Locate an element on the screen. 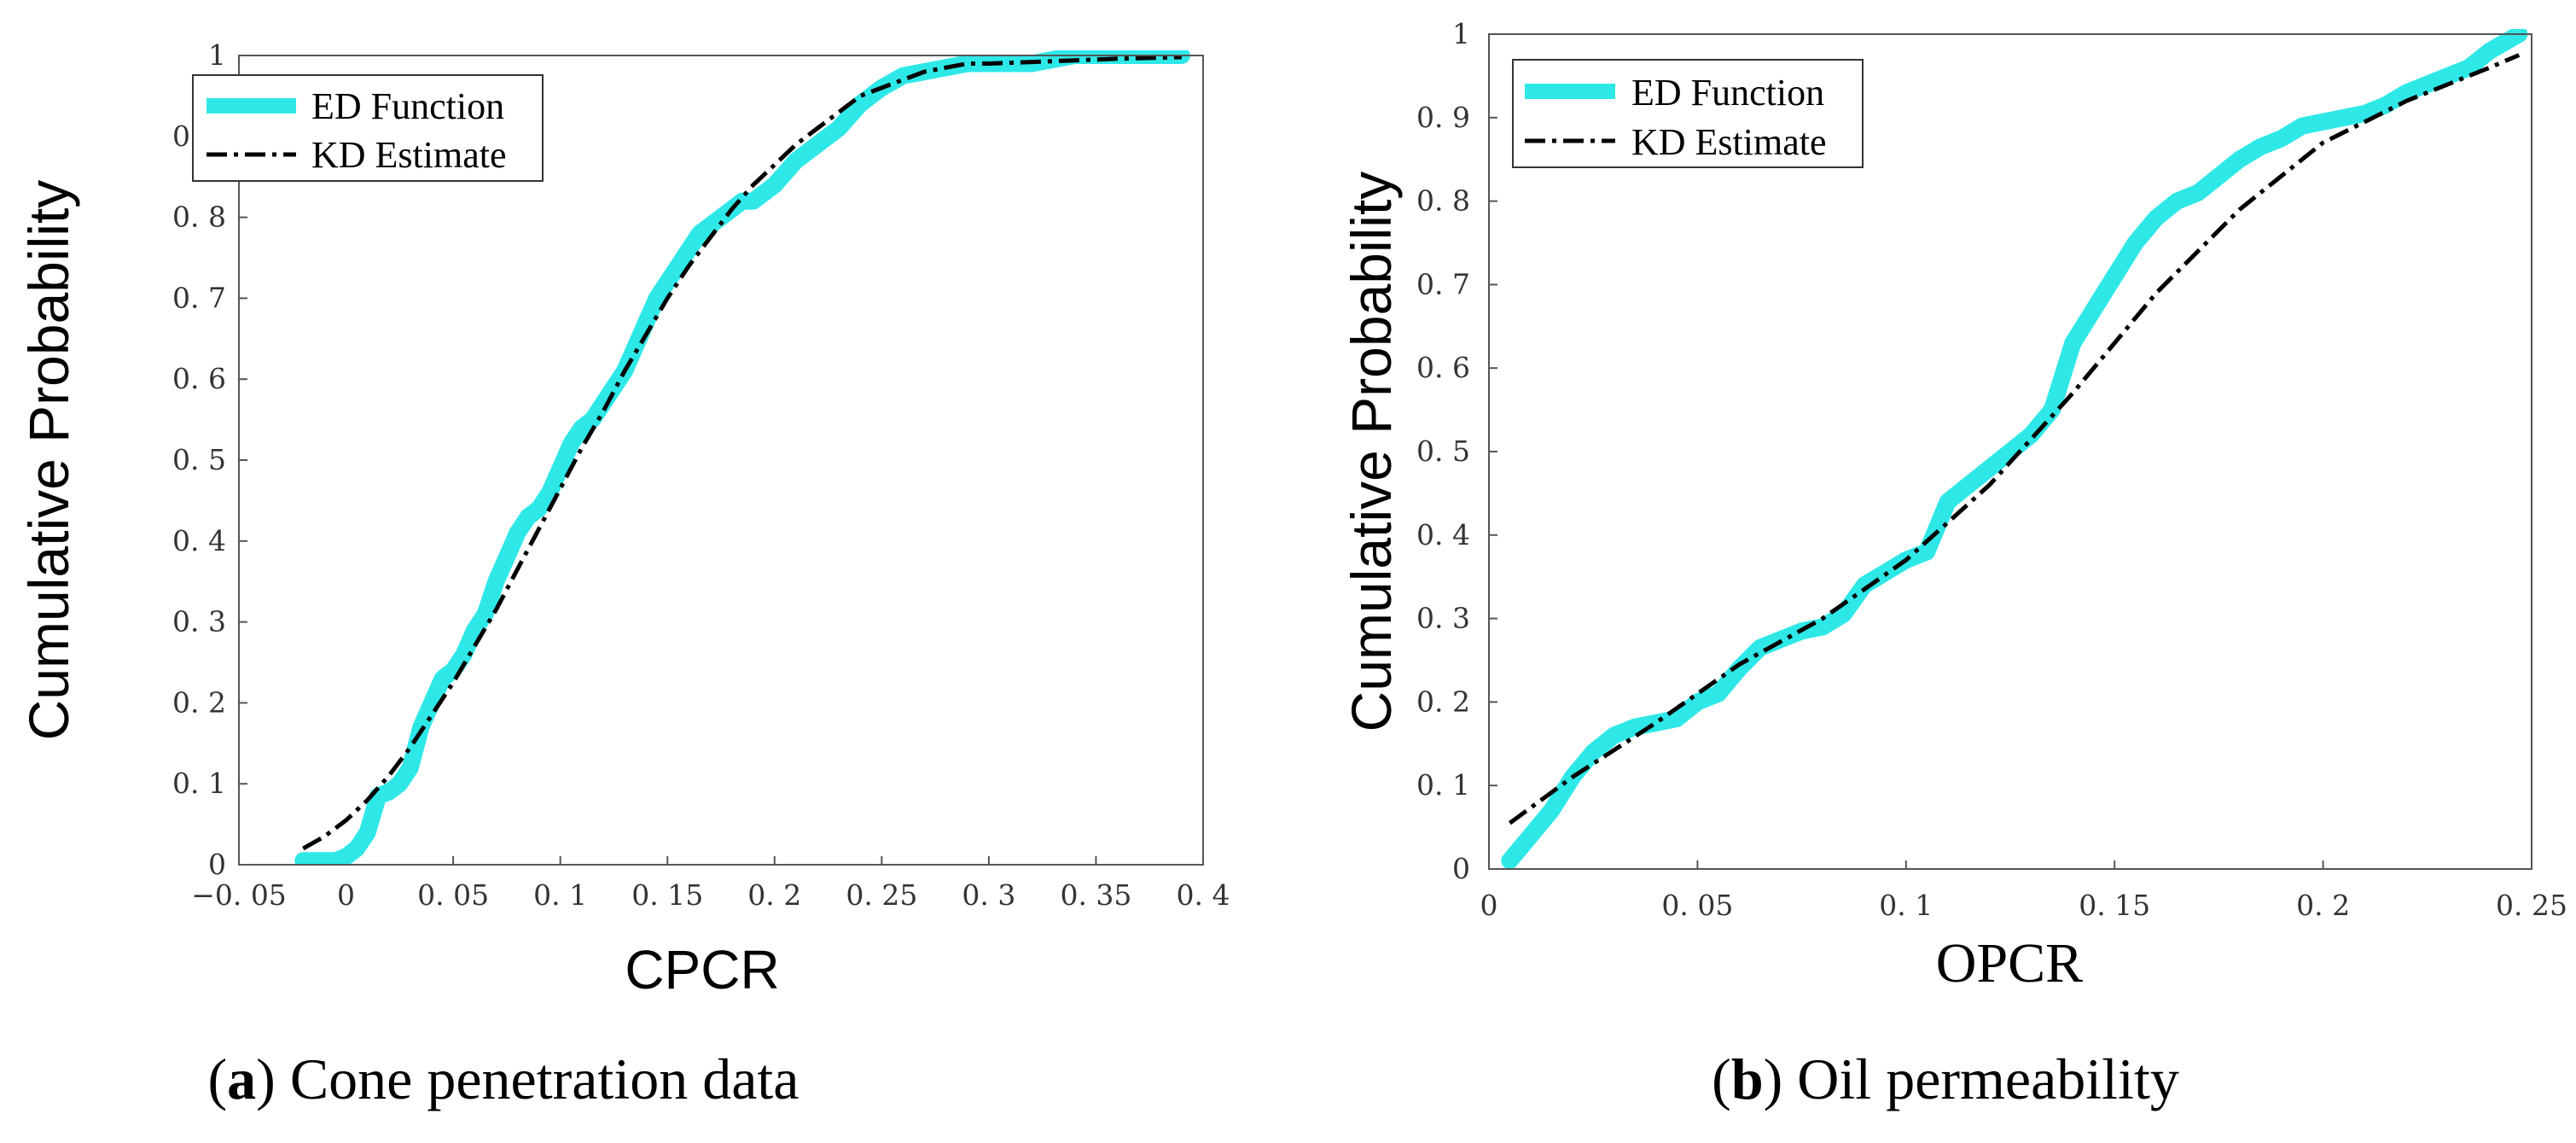 This screenshot has width=2576, height=1143. a-x-tick-label: 0. 4 is located at coordinates (1203, 895).